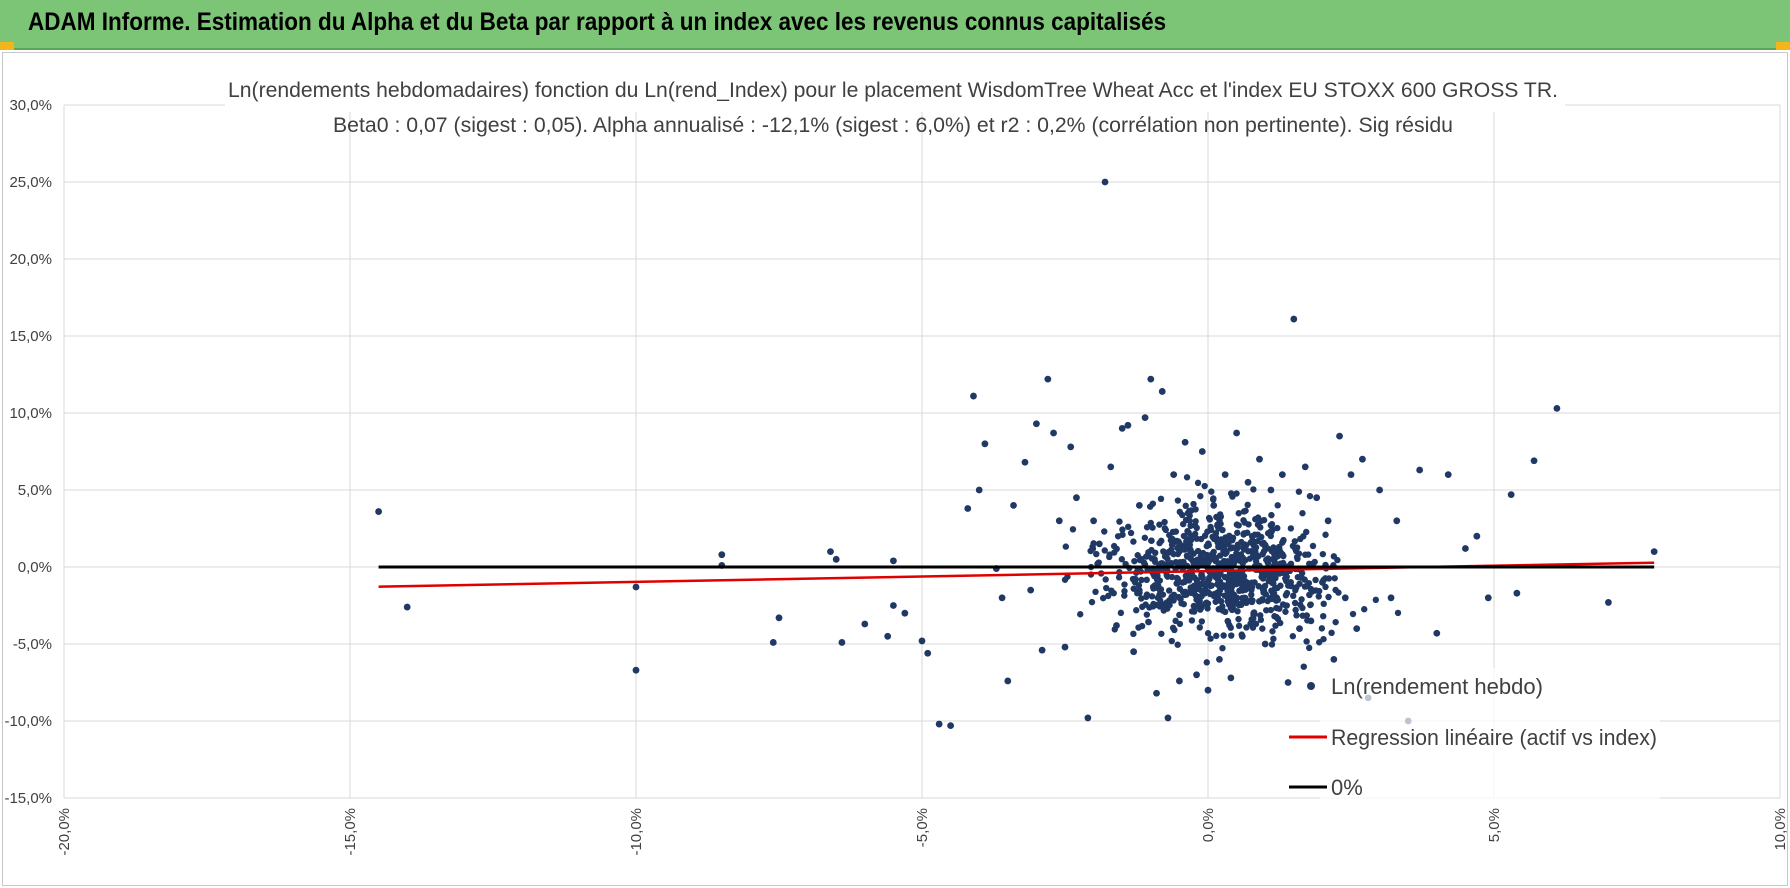 The image size is (1790, 888). What do you see at coordinates (636, 832) in the screenshot?
I see `x-tick-label: -10,0%` at bounding box center [636, 832].